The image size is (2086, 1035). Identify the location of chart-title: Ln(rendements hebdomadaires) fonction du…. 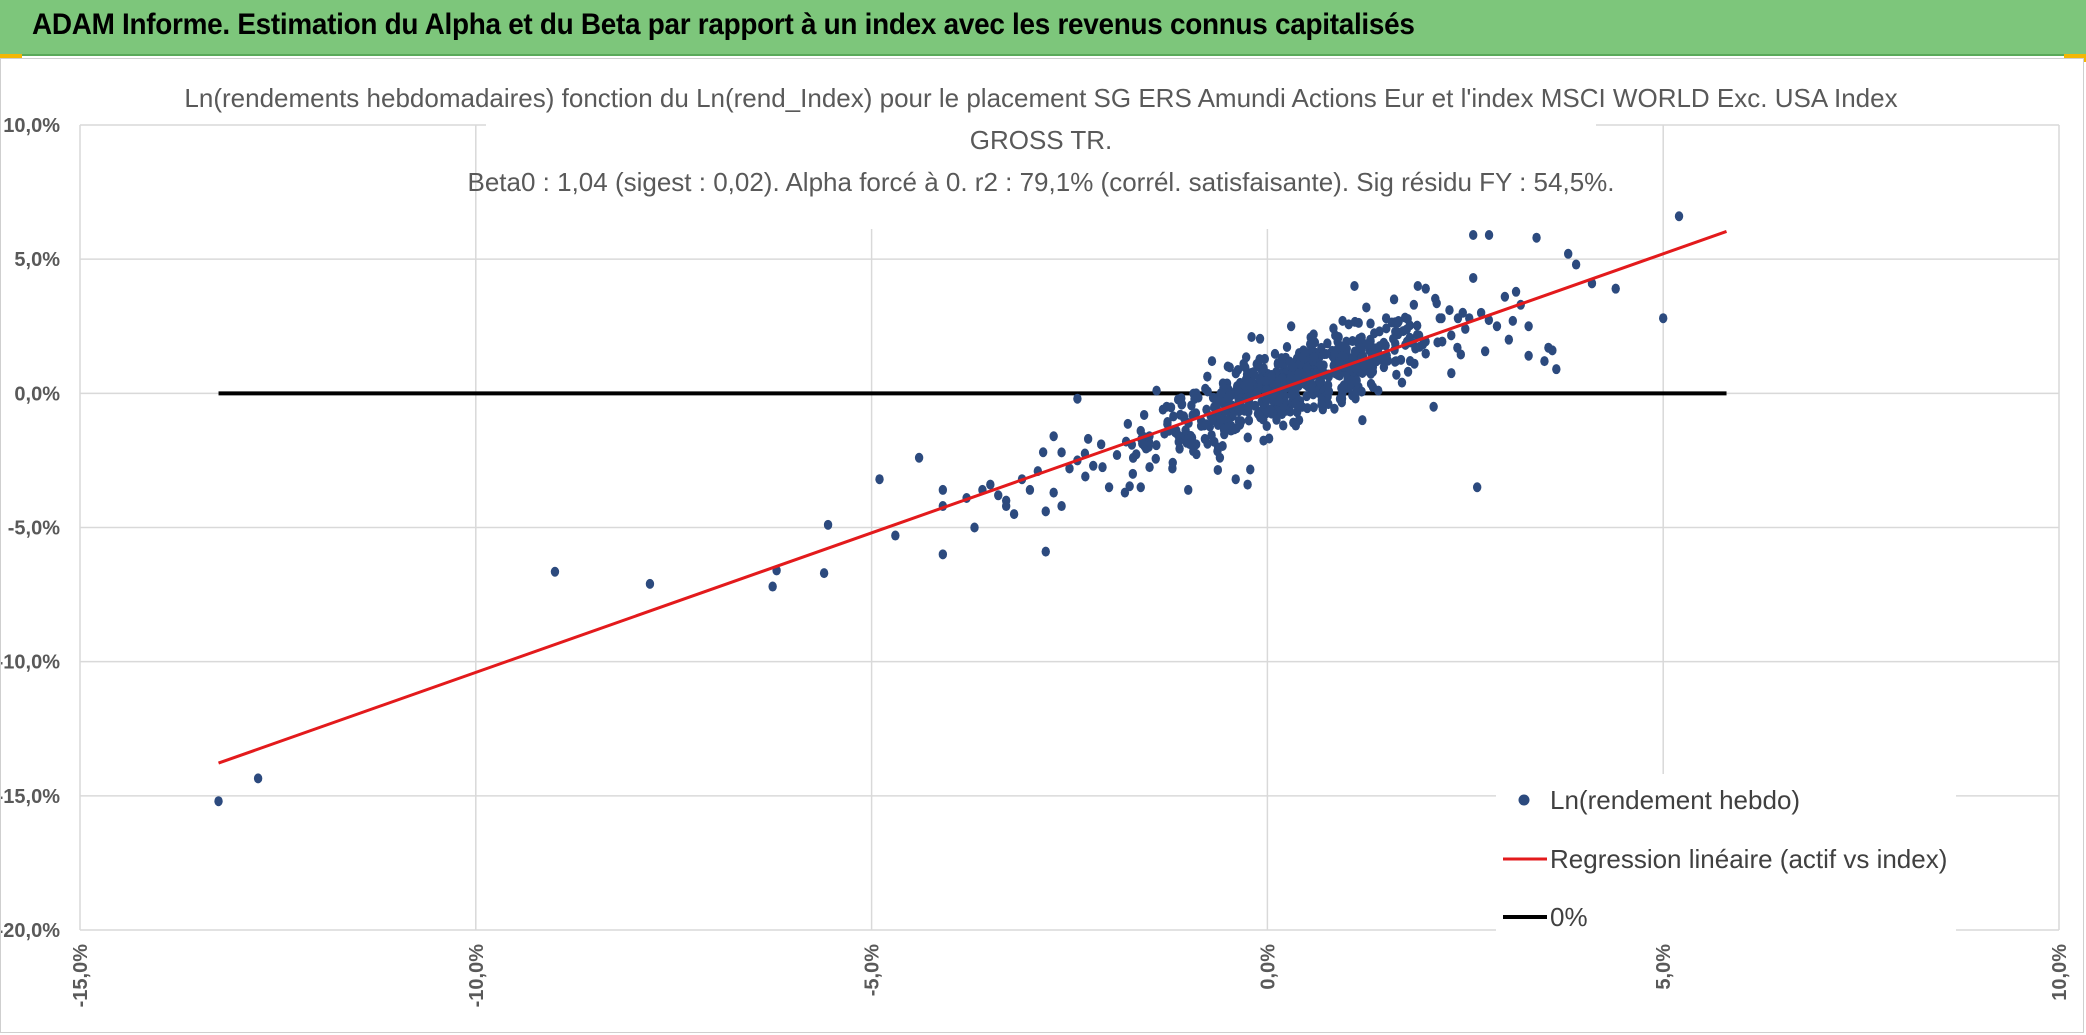
(1040, 140).